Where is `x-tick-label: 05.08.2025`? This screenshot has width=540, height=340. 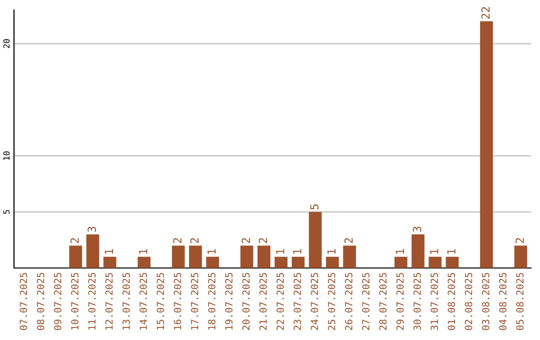
x-tick-label: 05.08.2025 is located at coordinates (520, 301).